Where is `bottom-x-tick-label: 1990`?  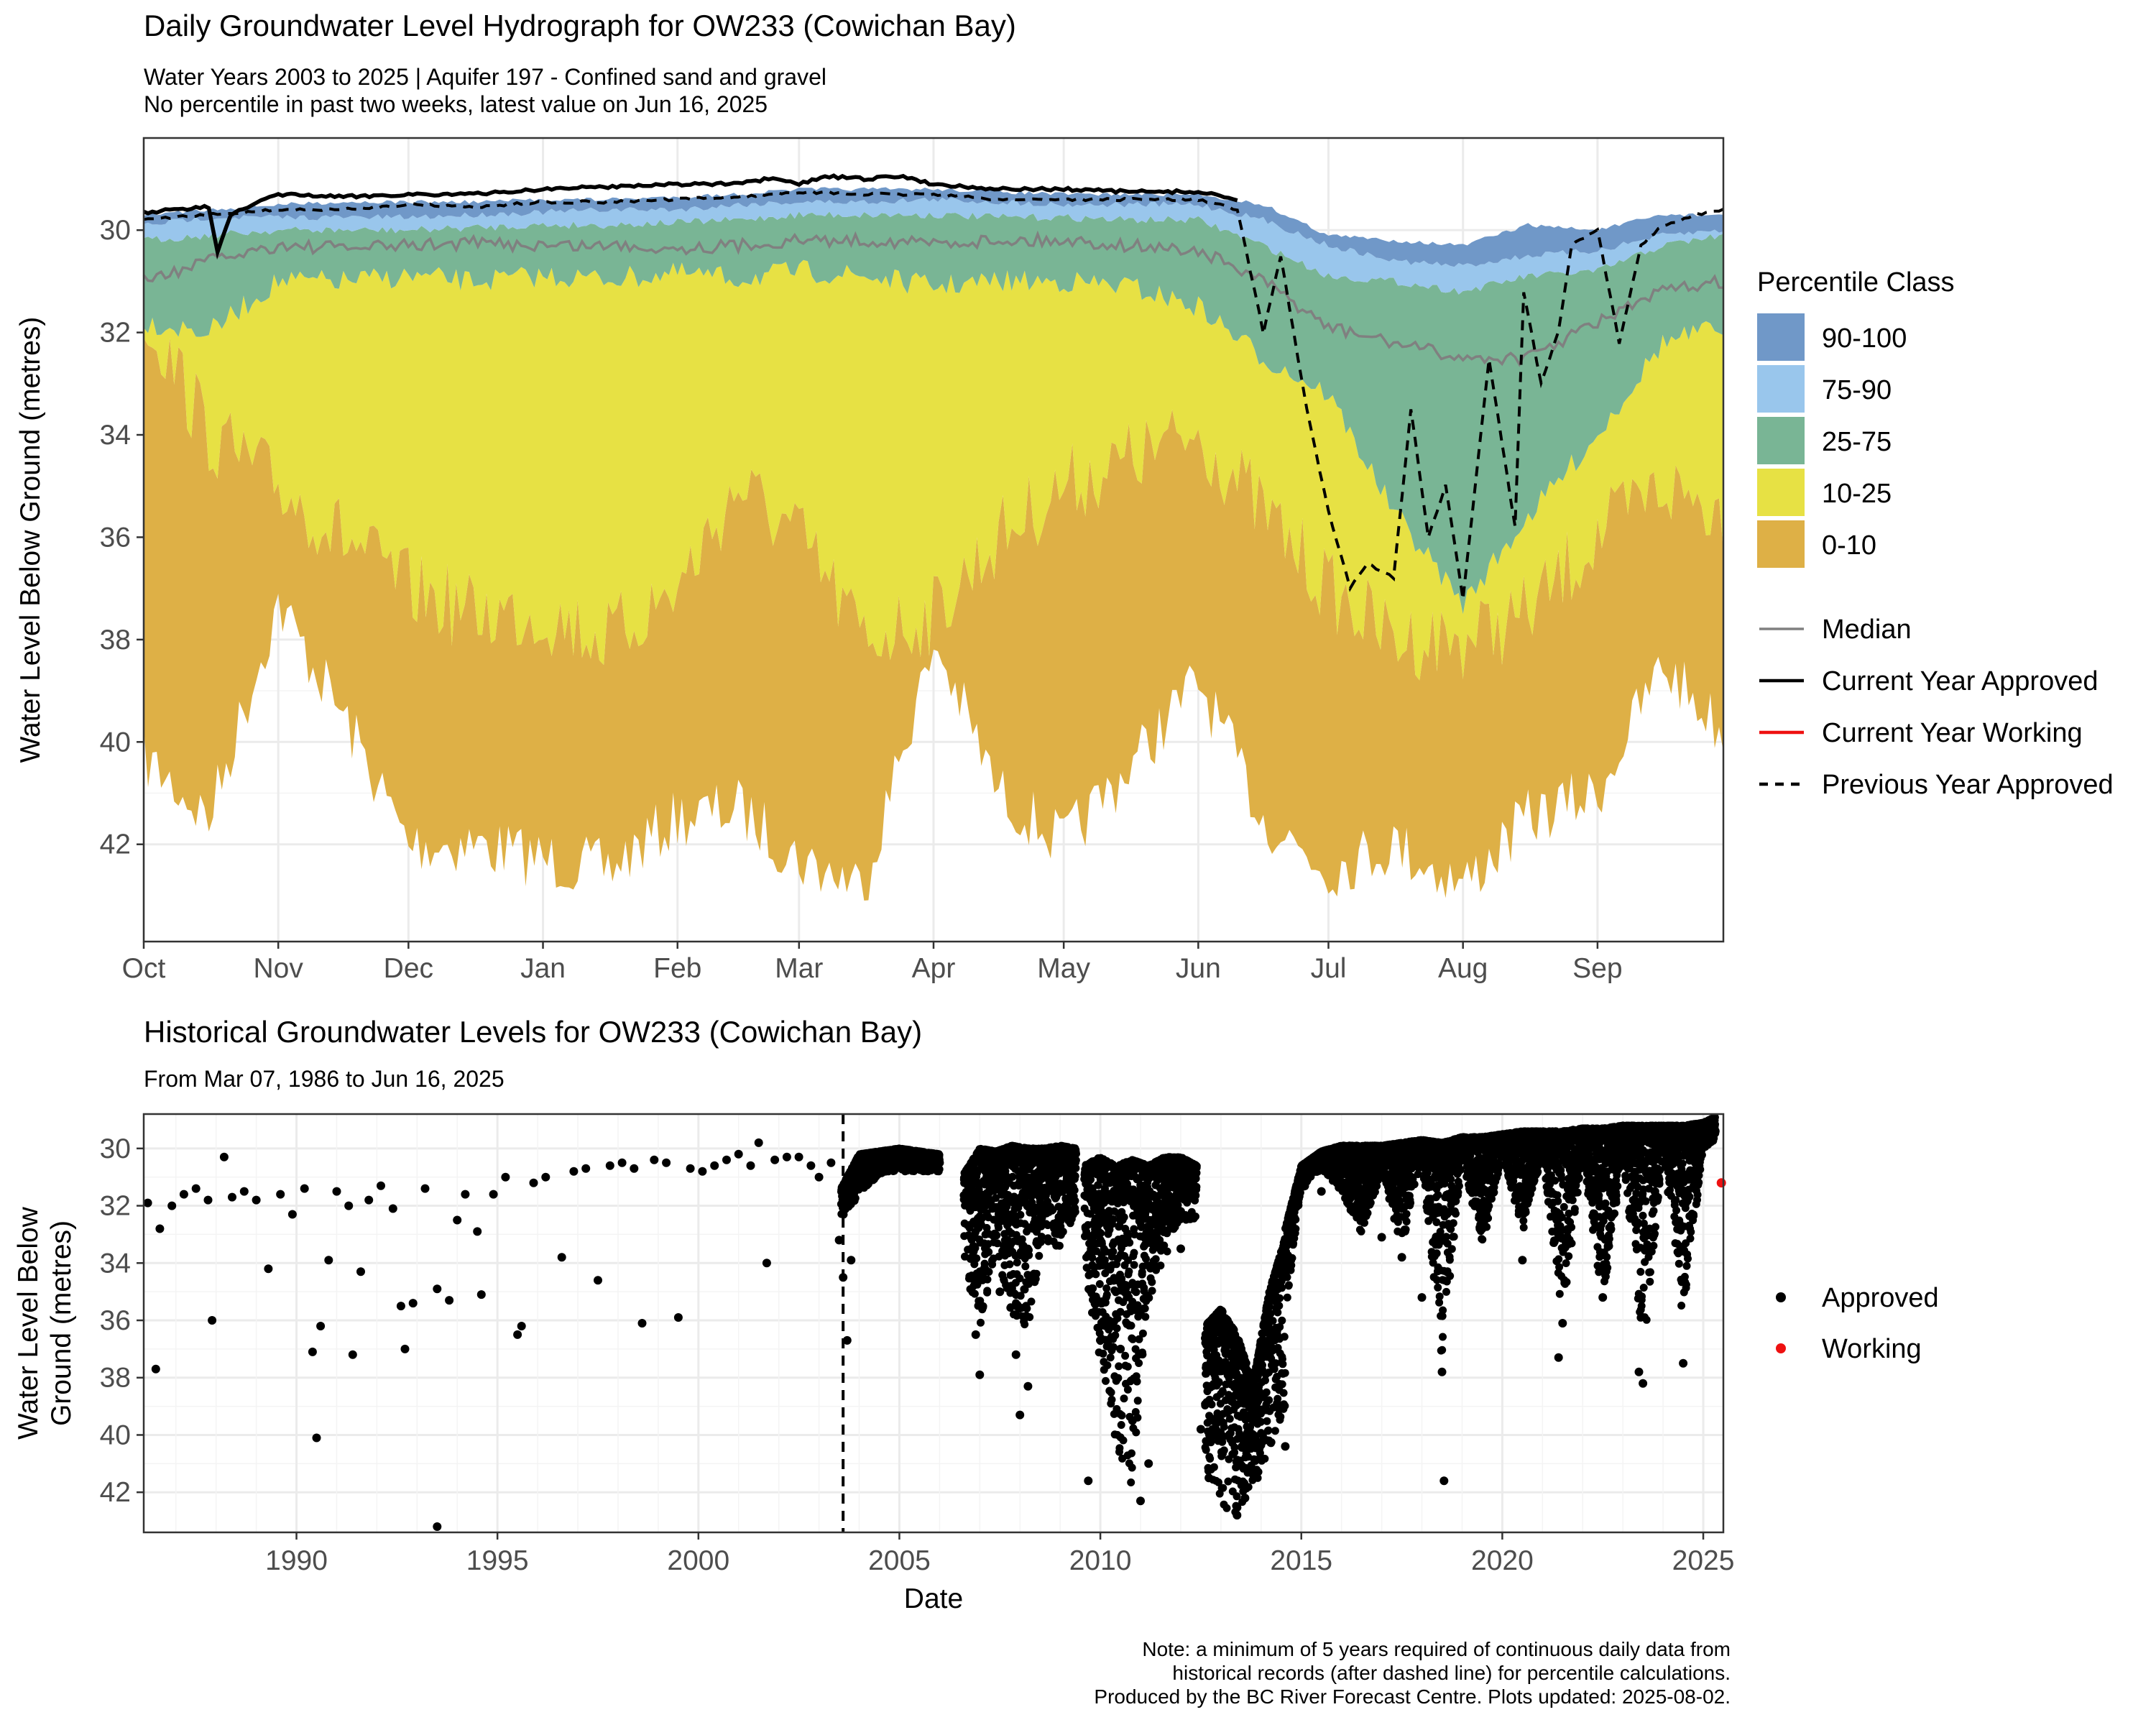
bottom-x-tick-label: 1990 is located at coordinates (296, 1560).